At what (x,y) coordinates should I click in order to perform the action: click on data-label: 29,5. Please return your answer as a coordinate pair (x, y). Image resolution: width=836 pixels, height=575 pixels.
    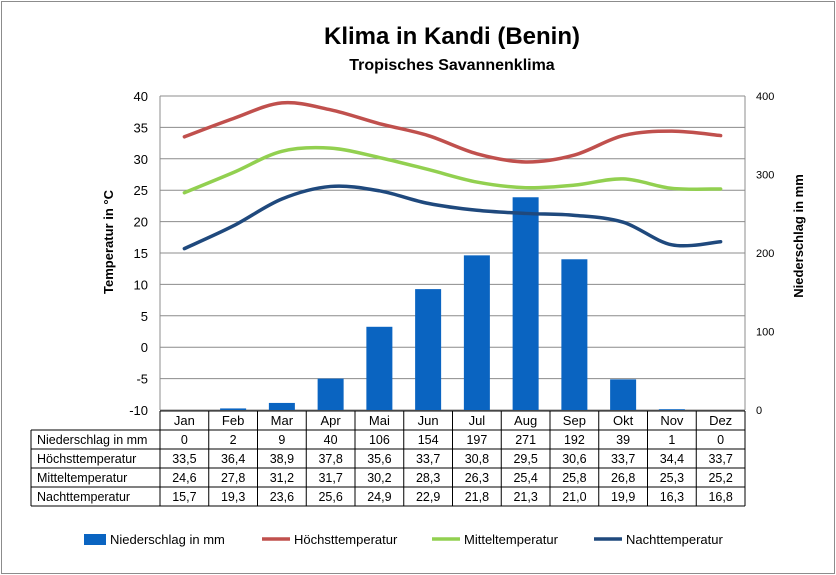
    Looking at the image, I should click on (525, 459).